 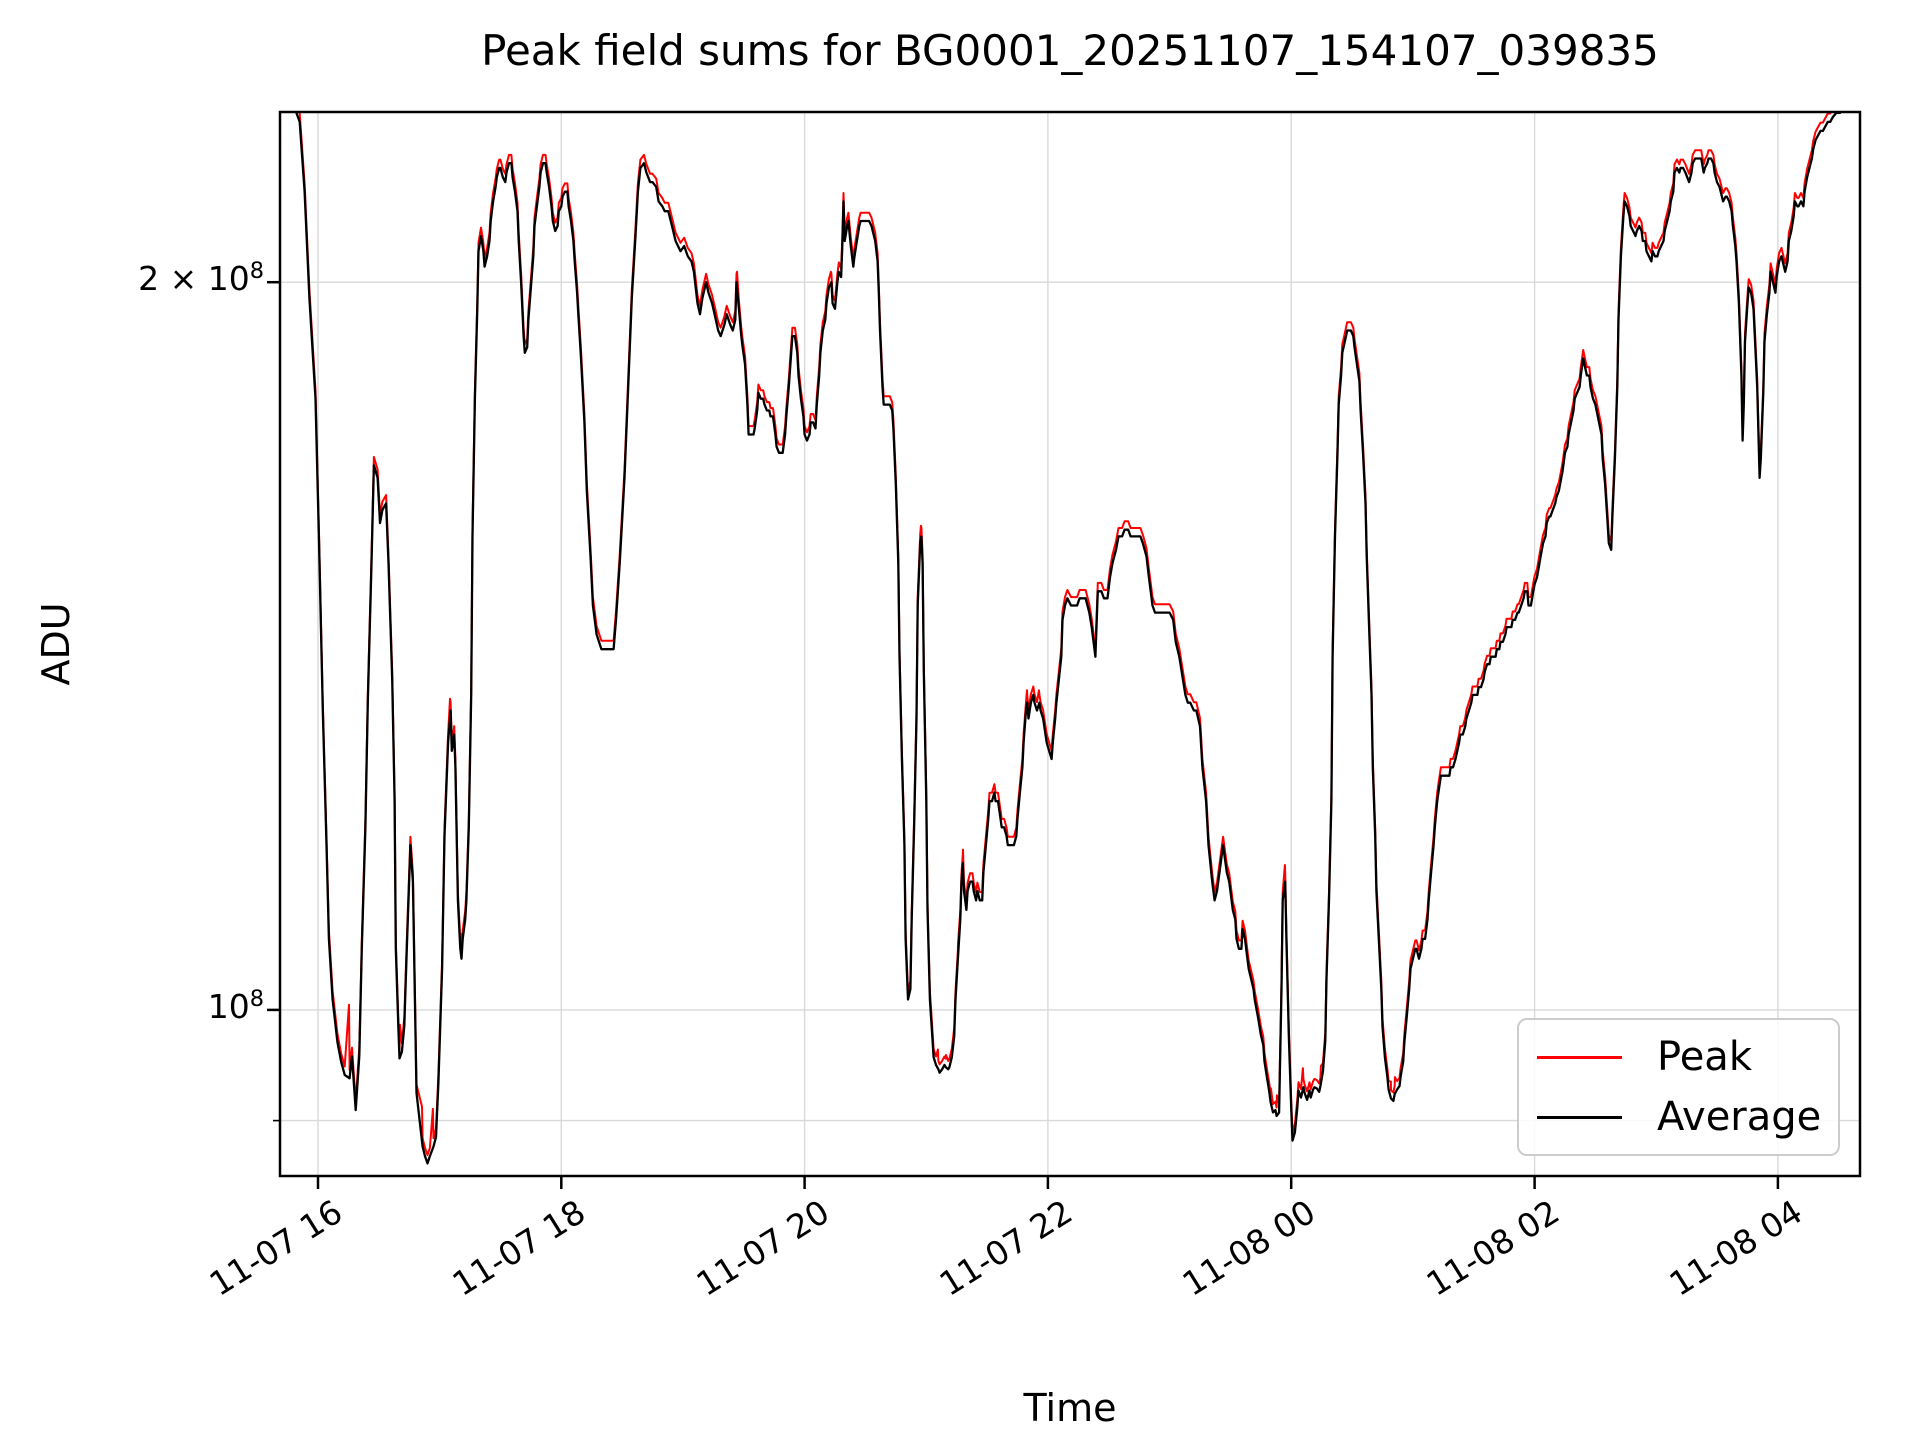 I want to click on legend-row-peak: Peak, so click(x=1678, y=1057).